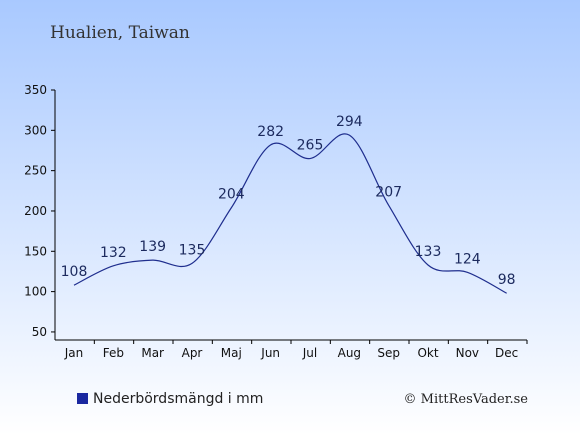 Image resolution: width=580 pixels, height=435 pixels. What do you see at coordinates (270, 353) in the screenshot?
I see `x-tick-label: Jun` at bounding box center [270, 353].